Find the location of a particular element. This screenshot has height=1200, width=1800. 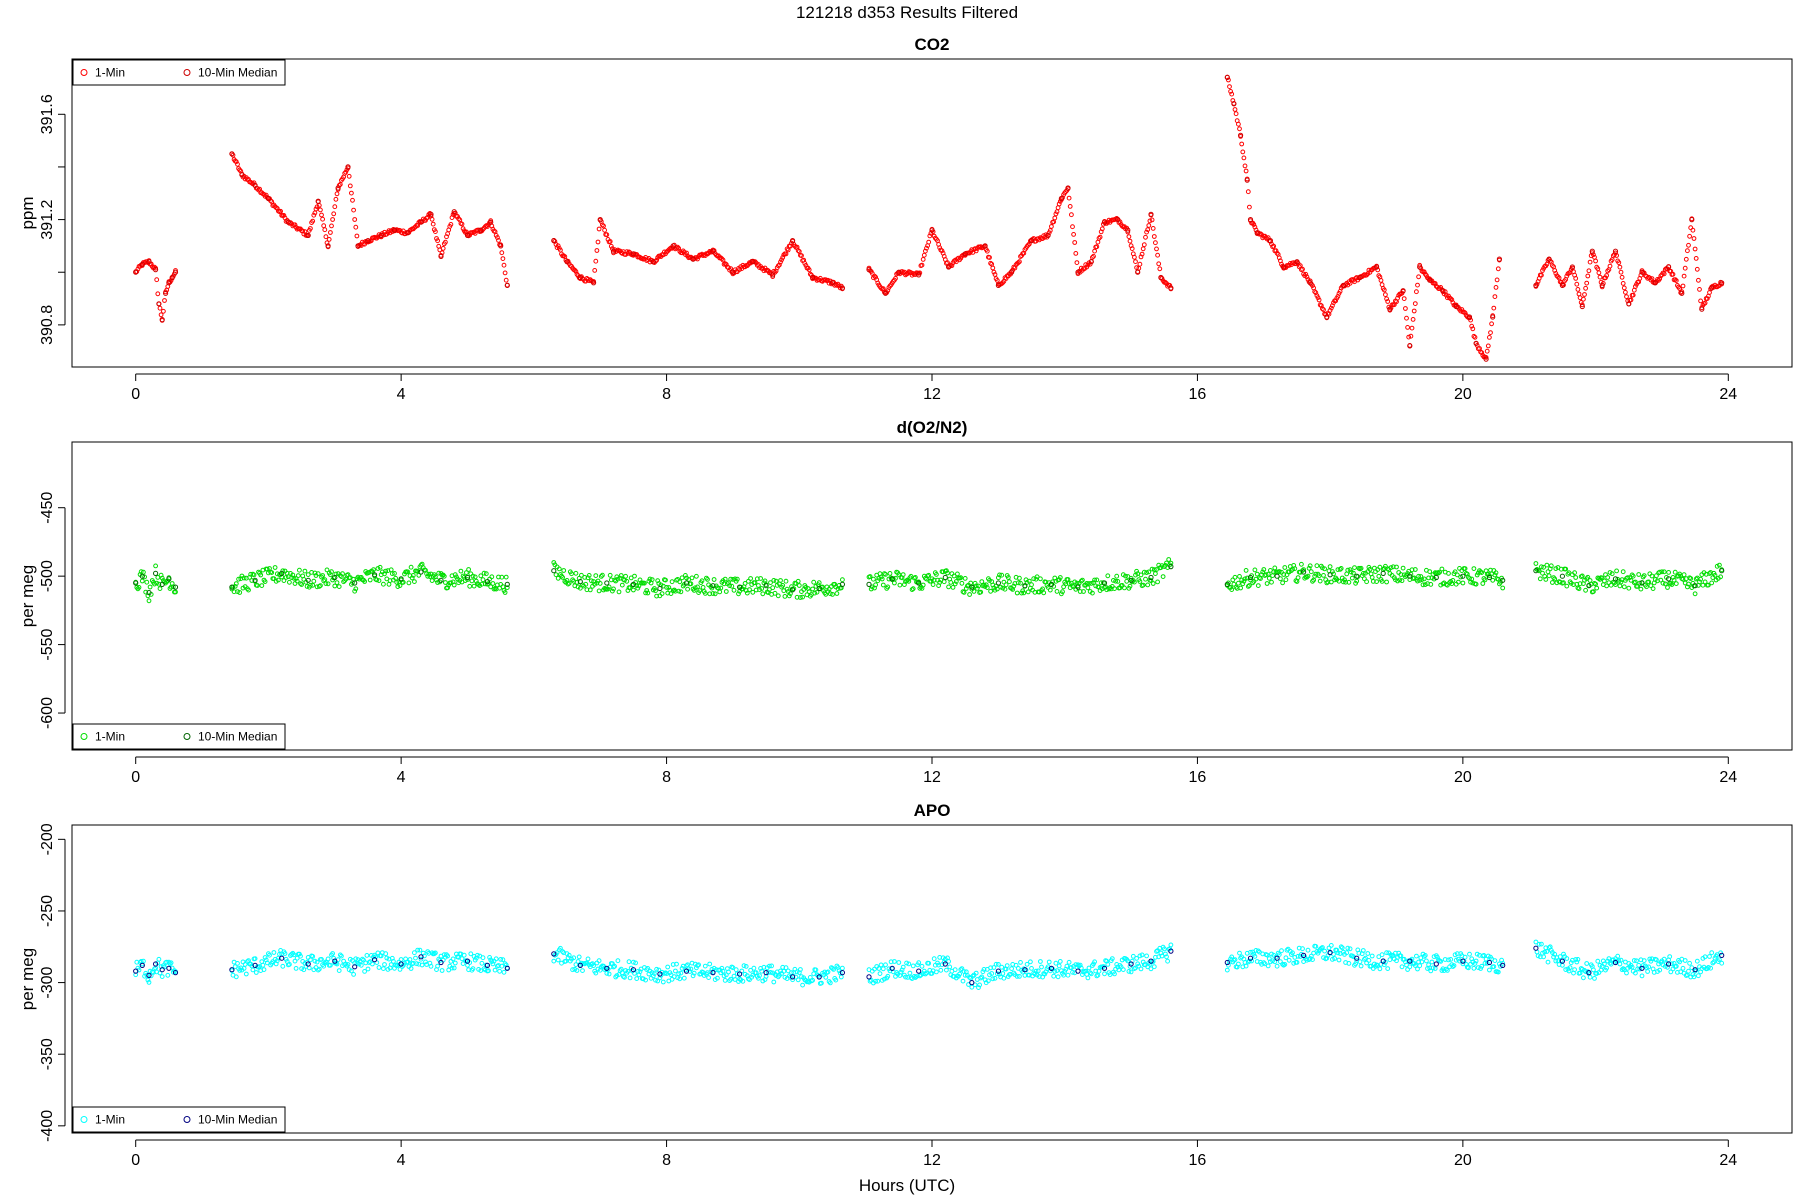

o2n2-x-tick-label: 24 is located at coordinates (1728, 777).